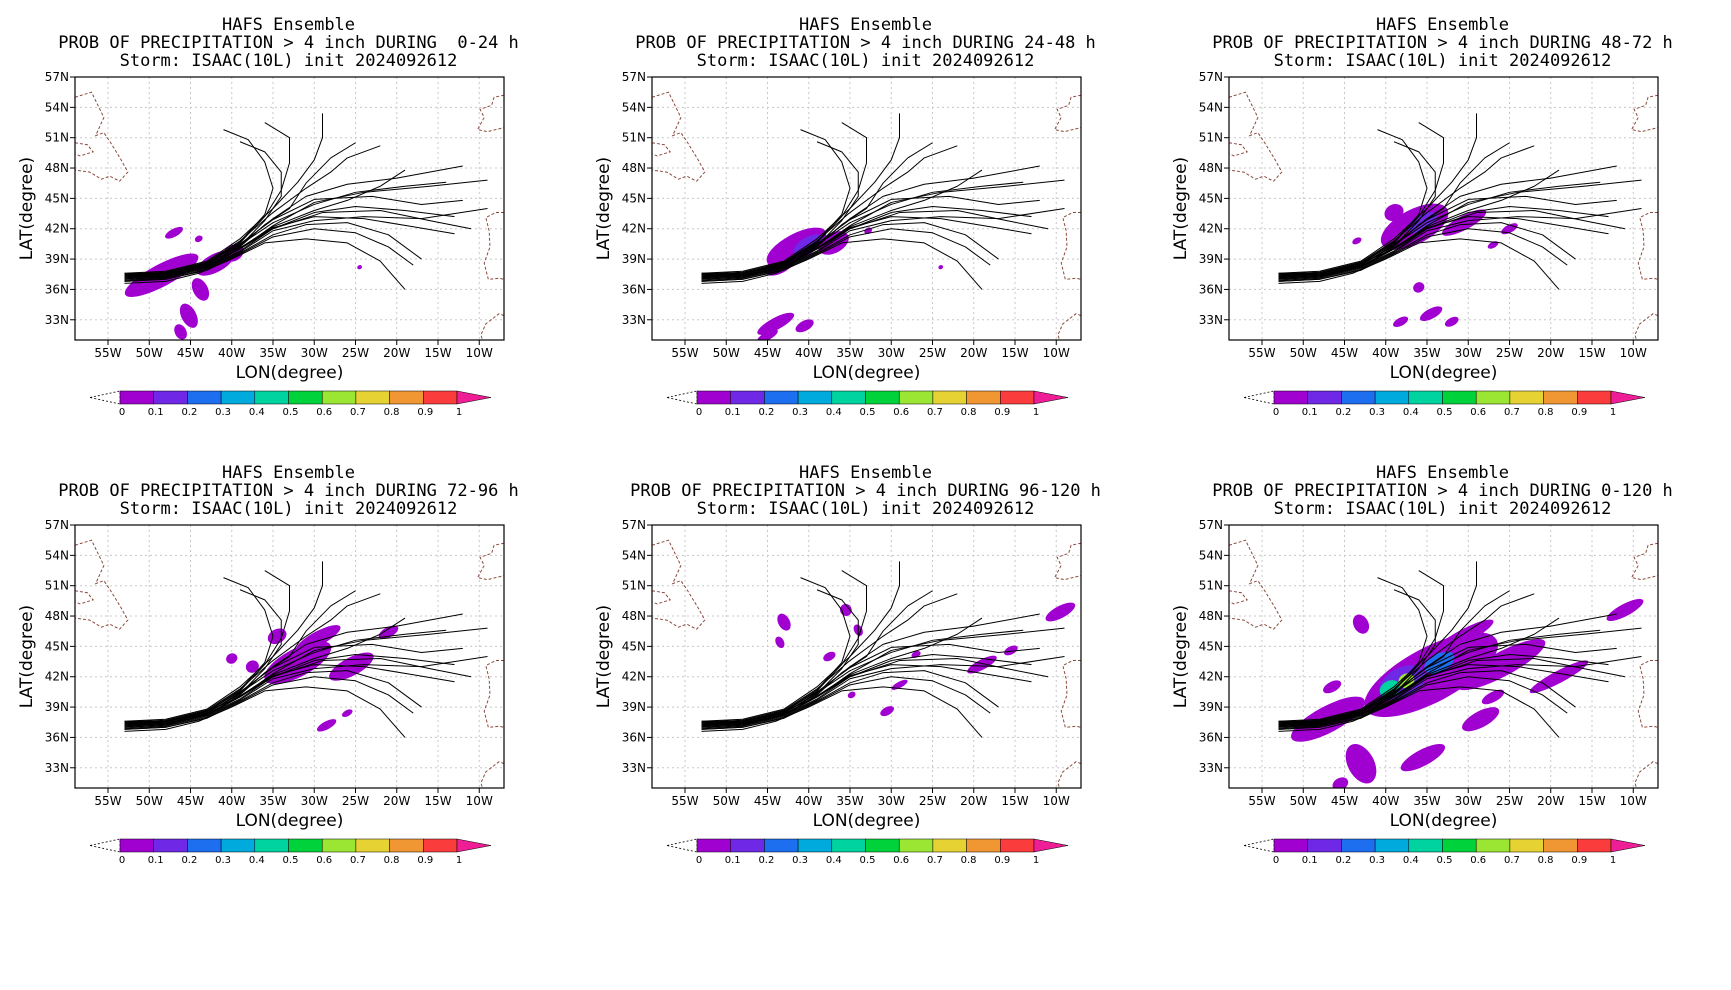 The width and height of the screenshot is (1731, 990). Describe the element at coordinates (324, 412) in the screenshot. I see `colorbar-label: 0.6` at that location.